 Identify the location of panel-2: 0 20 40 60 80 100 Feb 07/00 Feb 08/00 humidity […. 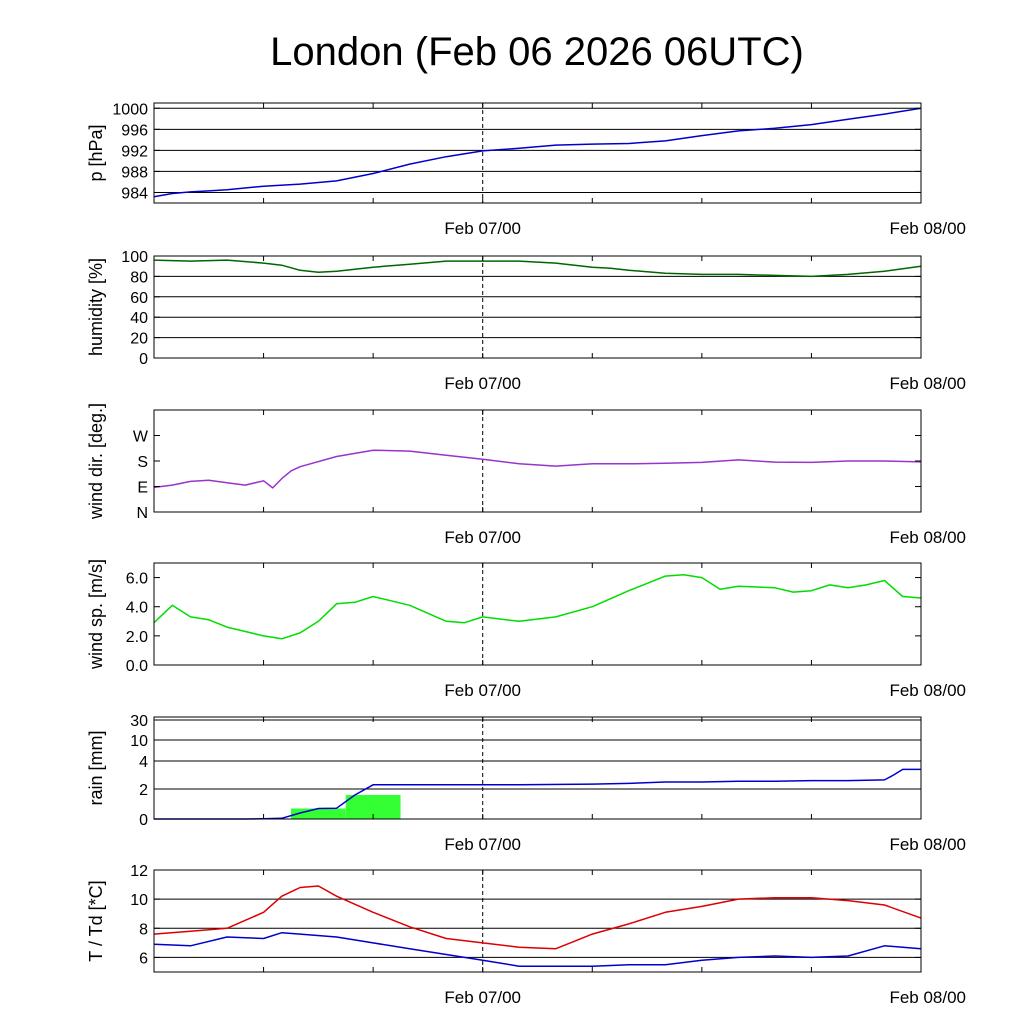
(526, 321).